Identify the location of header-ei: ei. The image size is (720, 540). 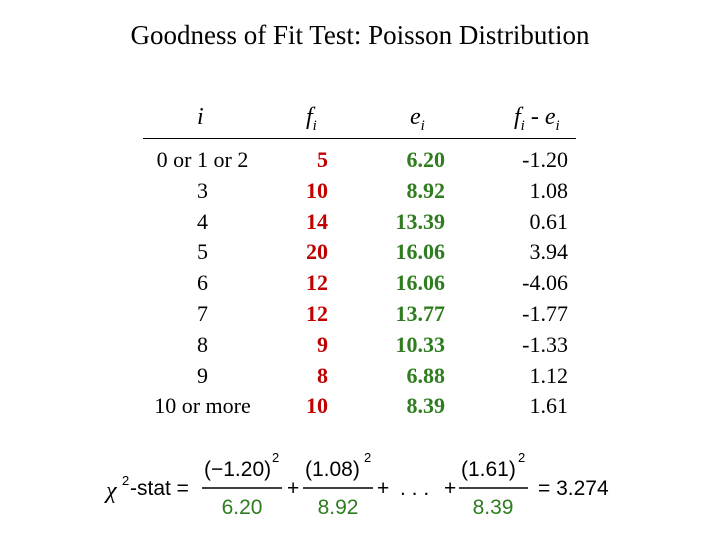
(417, 119).